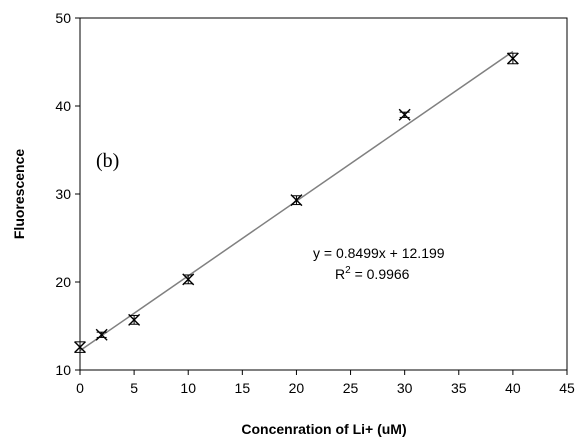 The width and height of the screenshot is (579, 440). What do you see at coordinates (134, 388) in the screenshot?
I see `x-tick-label: 5` at bounding box center [134, 388].